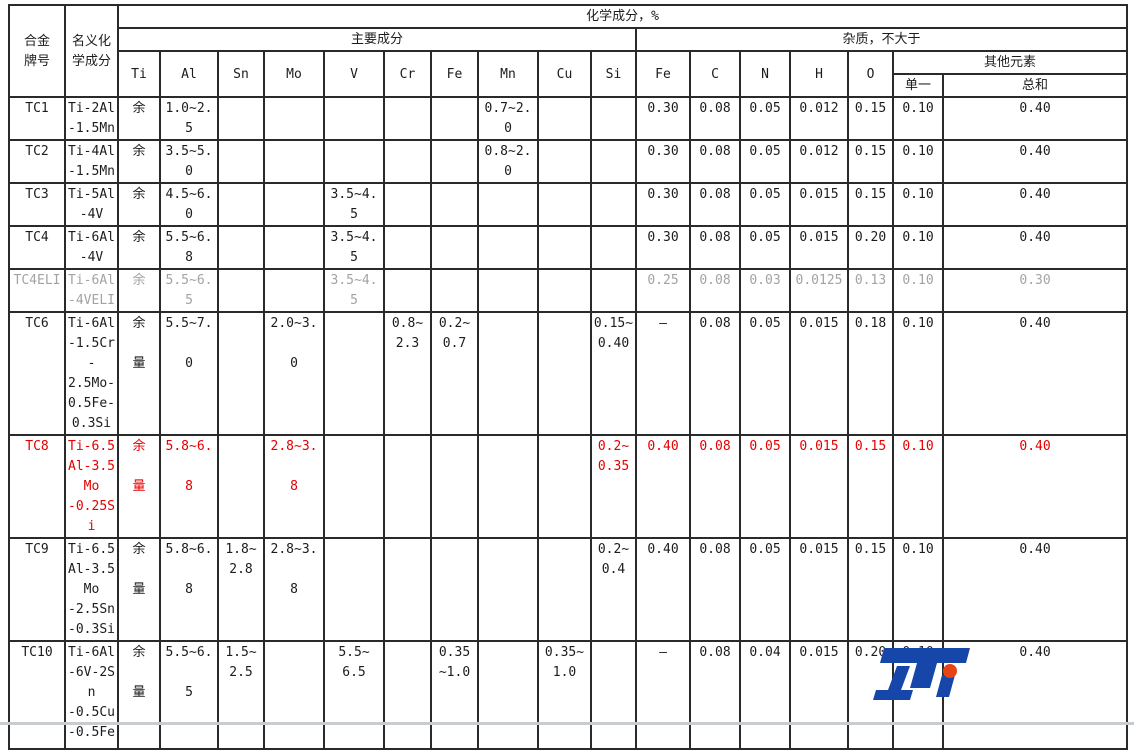 The width and height of the screenshot is (1134, 750). Describe the element at coordinates (91, 695) in the screenshot. I see `composition-cell: Ti-6Al -6V-2S n -0.5Cu -0.5Fe` at that location.